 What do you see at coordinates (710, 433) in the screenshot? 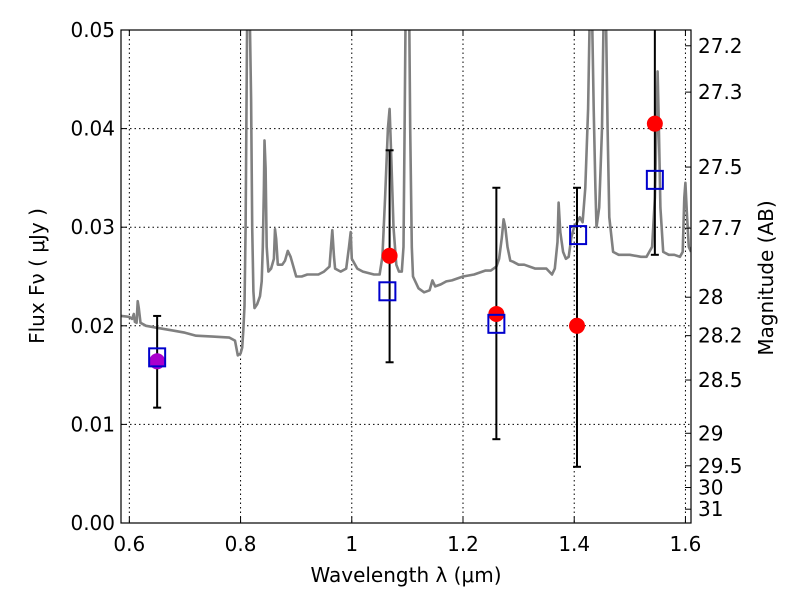
I see `mag-tick-label: 29` at bounding box center [710, 433].